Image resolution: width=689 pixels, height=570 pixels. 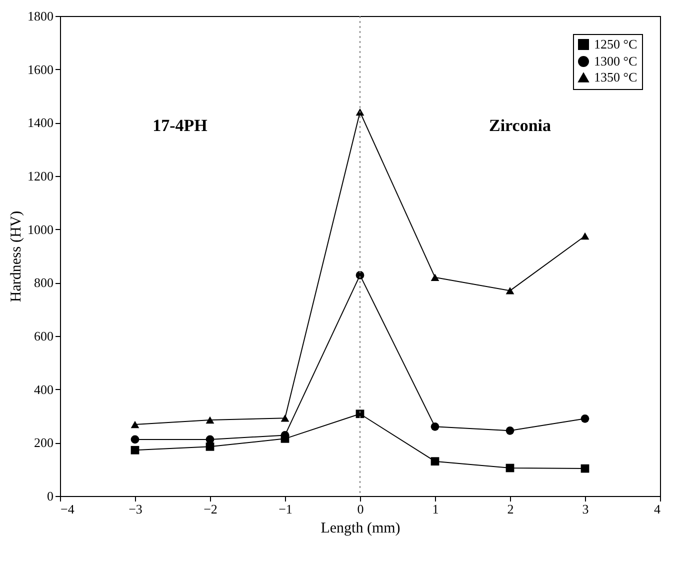 What do you see at coordinates (211, 509) in the screenshot?
I see `x-tick-label: −2` at bounding box center [211, 509].